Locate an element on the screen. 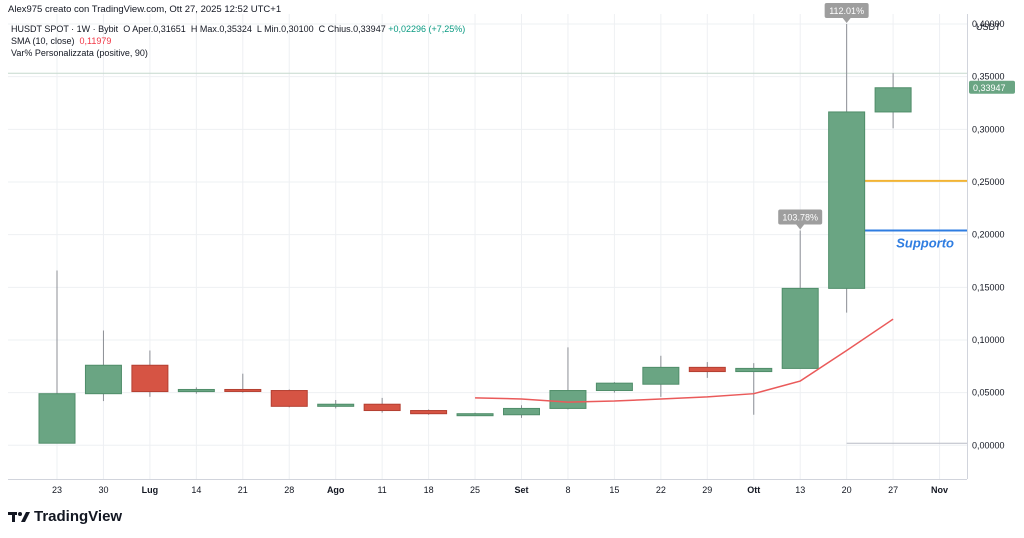  x-tick-label: 29 is located at coordinates (707, 490).